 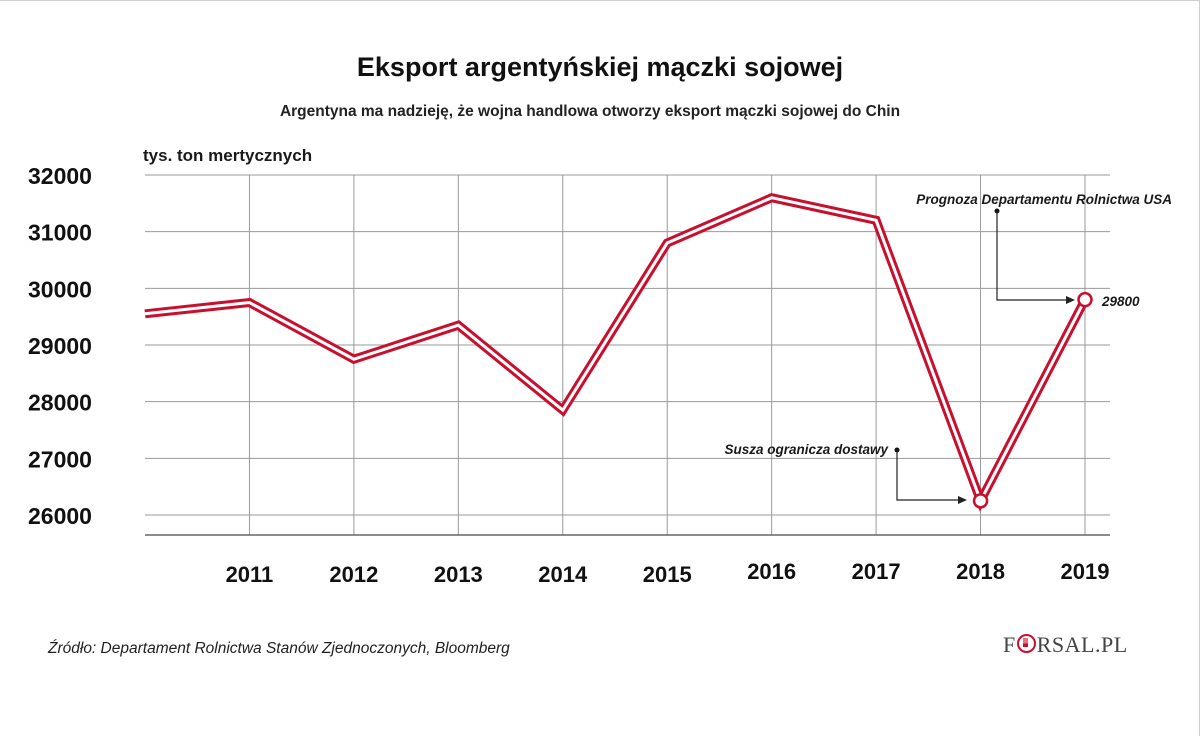 I want to click on logo-left: F, so click(x=1009, y=644).